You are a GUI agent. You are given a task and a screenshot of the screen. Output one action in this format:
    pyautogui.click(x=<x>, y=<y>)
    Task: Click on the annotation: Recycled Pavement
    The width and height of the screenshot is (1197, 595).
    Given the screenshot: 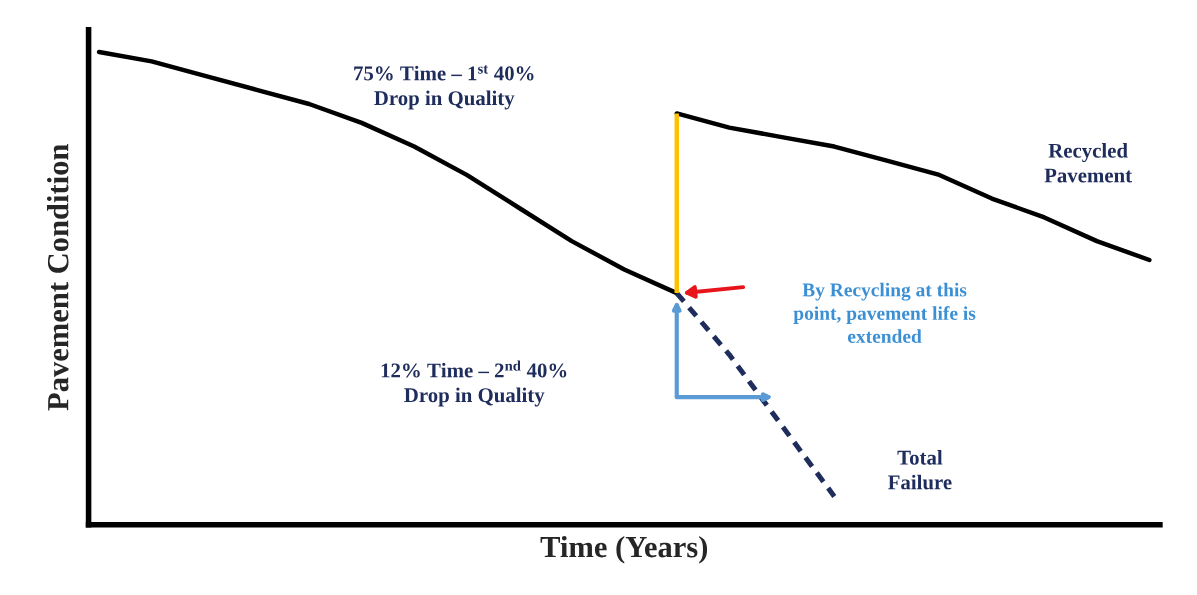 What is the action you would take?
    pyautogui.click(x=1088, y=163)
    